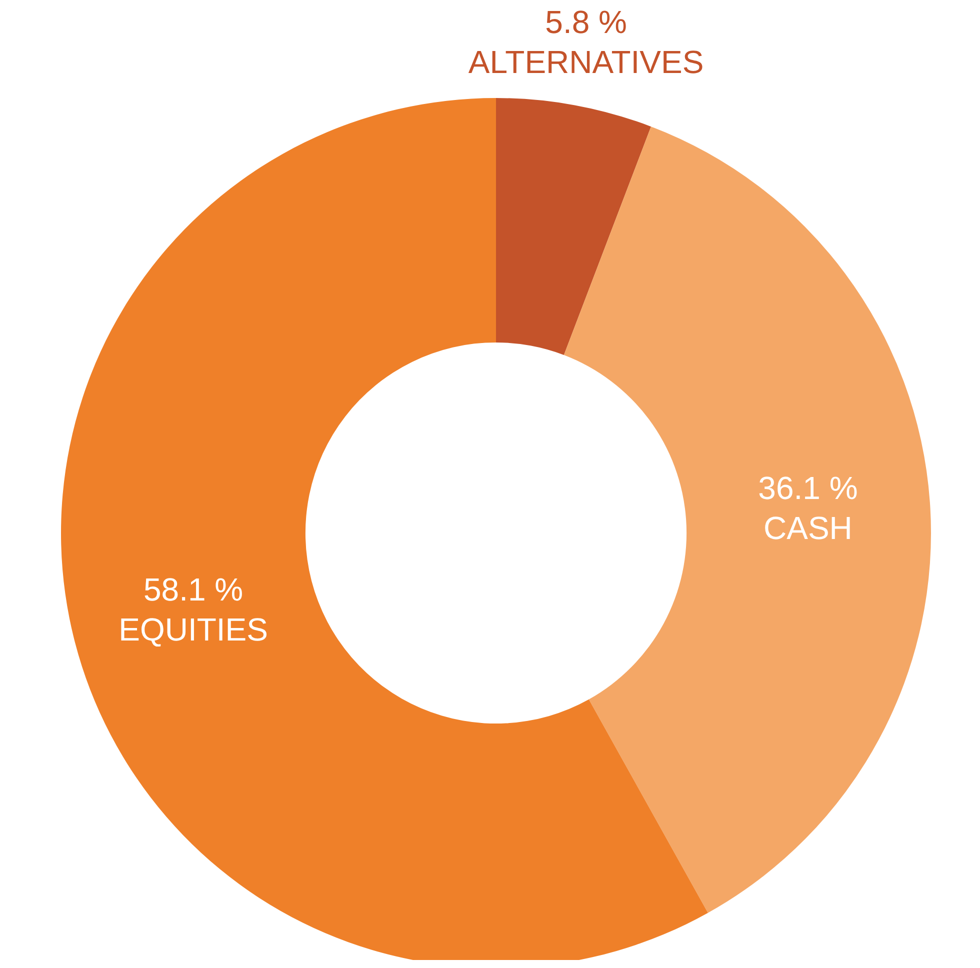 This screenshot has height=968, width=980. I want to click on data-label: 5.8 %, so click(586, 22).